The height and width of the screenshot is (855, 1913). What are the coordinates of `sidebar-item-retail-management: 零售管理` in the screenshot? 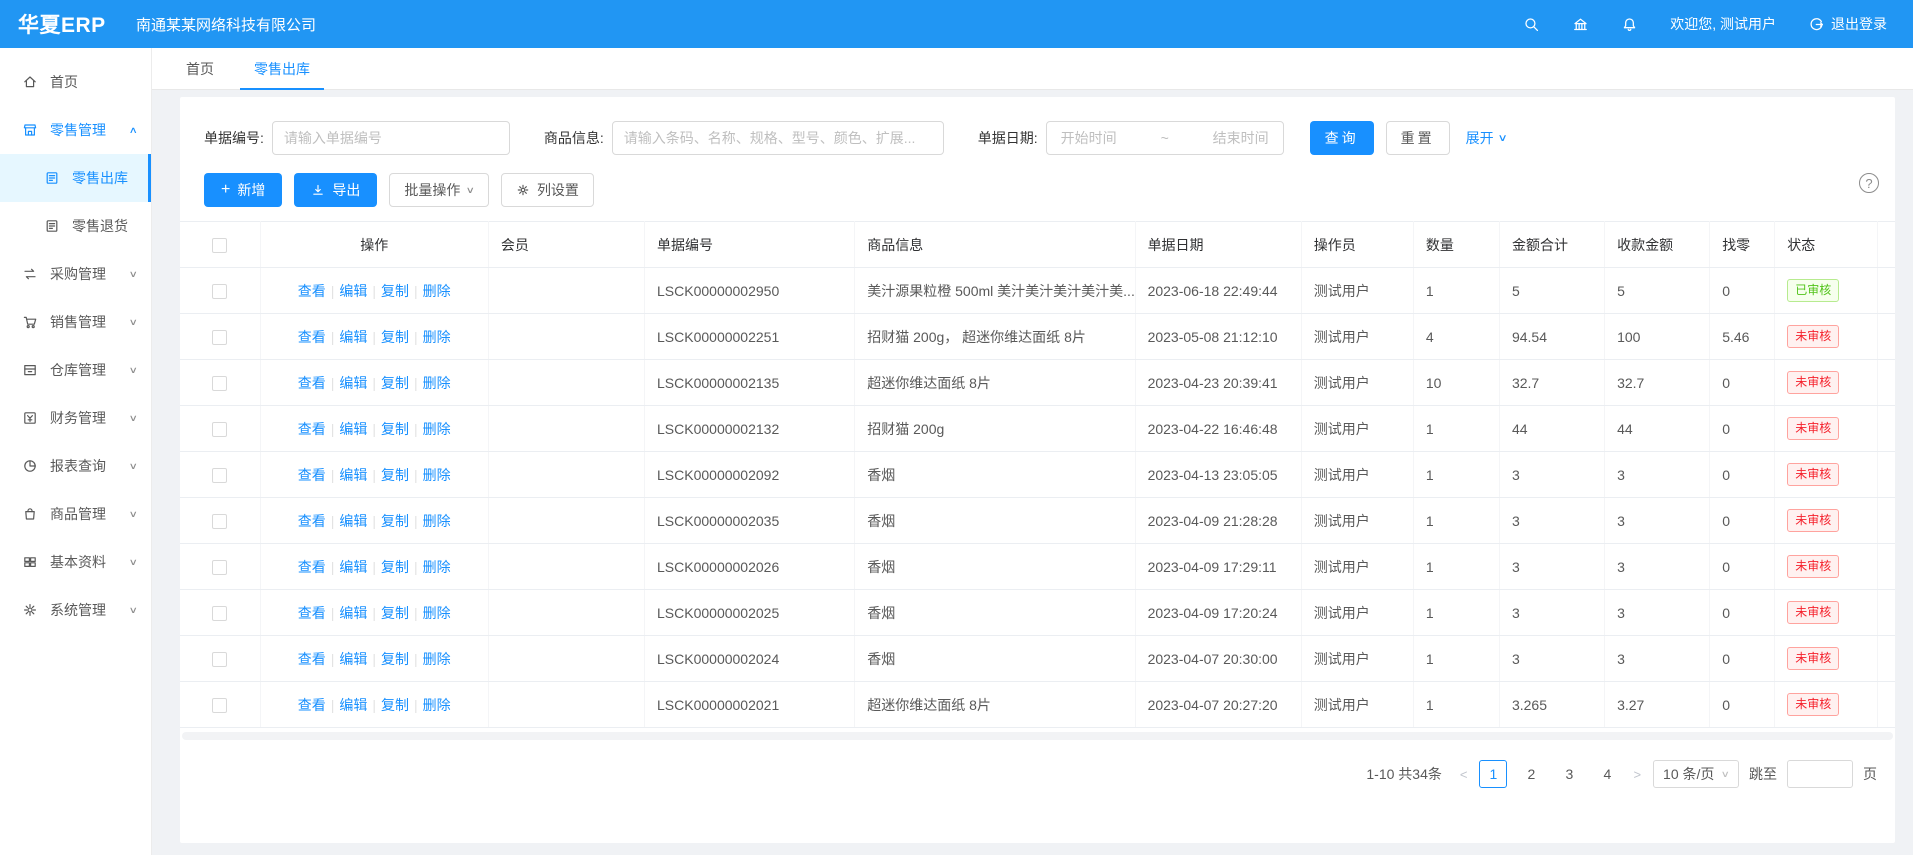 It's located at (75, 130).